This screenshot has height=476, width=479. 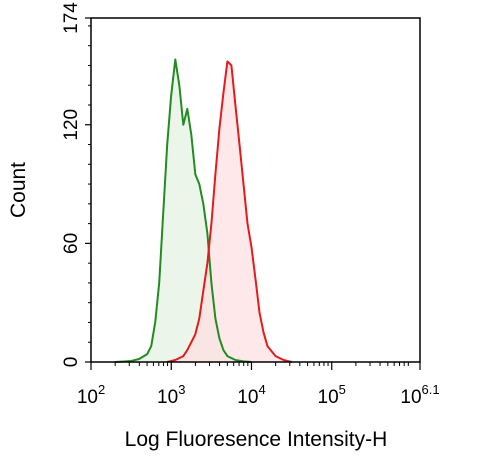 What do you see at coordinates (171, 395) in the screenshot?
I see `x-tick-label: 10³` at bounding box center [171, 395].